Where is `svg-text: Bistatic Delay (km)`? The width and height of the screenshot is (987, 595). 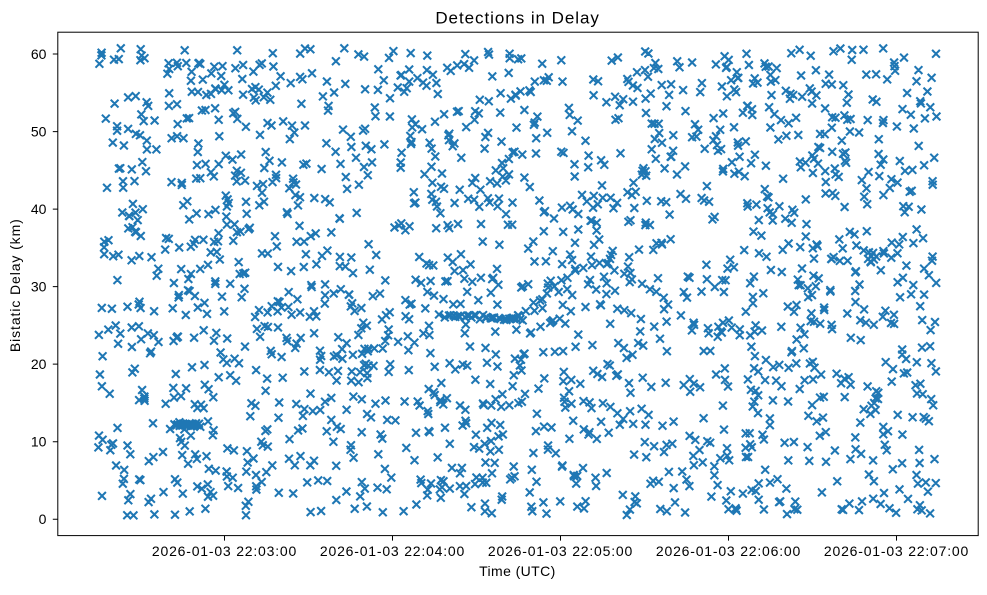
svg-text: Bistatic Delay (km) is located at coordinates (15, 285).